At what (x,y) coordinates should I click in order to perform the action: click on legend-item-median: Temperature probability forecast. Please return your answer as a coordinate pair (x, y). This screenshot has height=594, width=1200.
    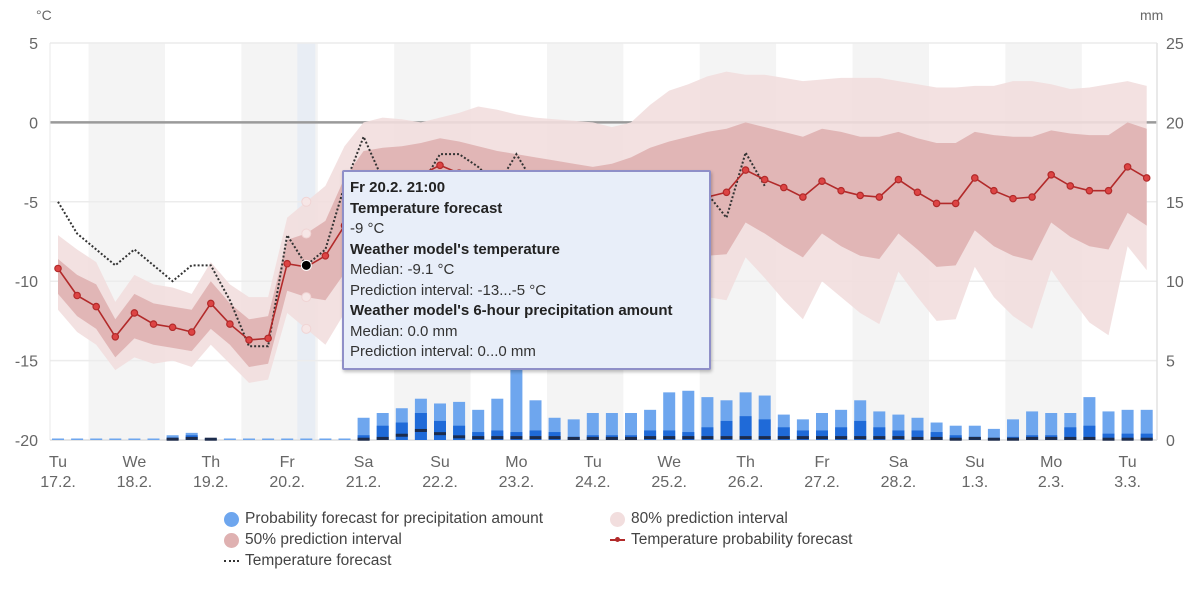
    Looking at the image, I should click on (731, 540).